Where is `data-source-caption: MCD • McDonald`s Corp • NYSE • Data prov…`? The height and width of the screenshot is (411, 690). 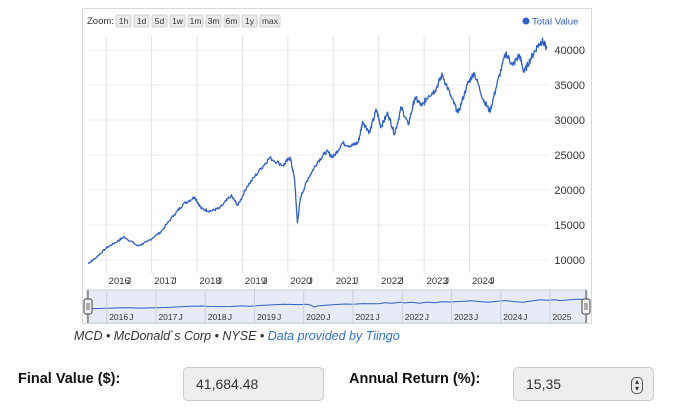 data-source-caption: MCD • McDonald`s Corp • NYSE • Data prov… is located at coordinates (237, 336).